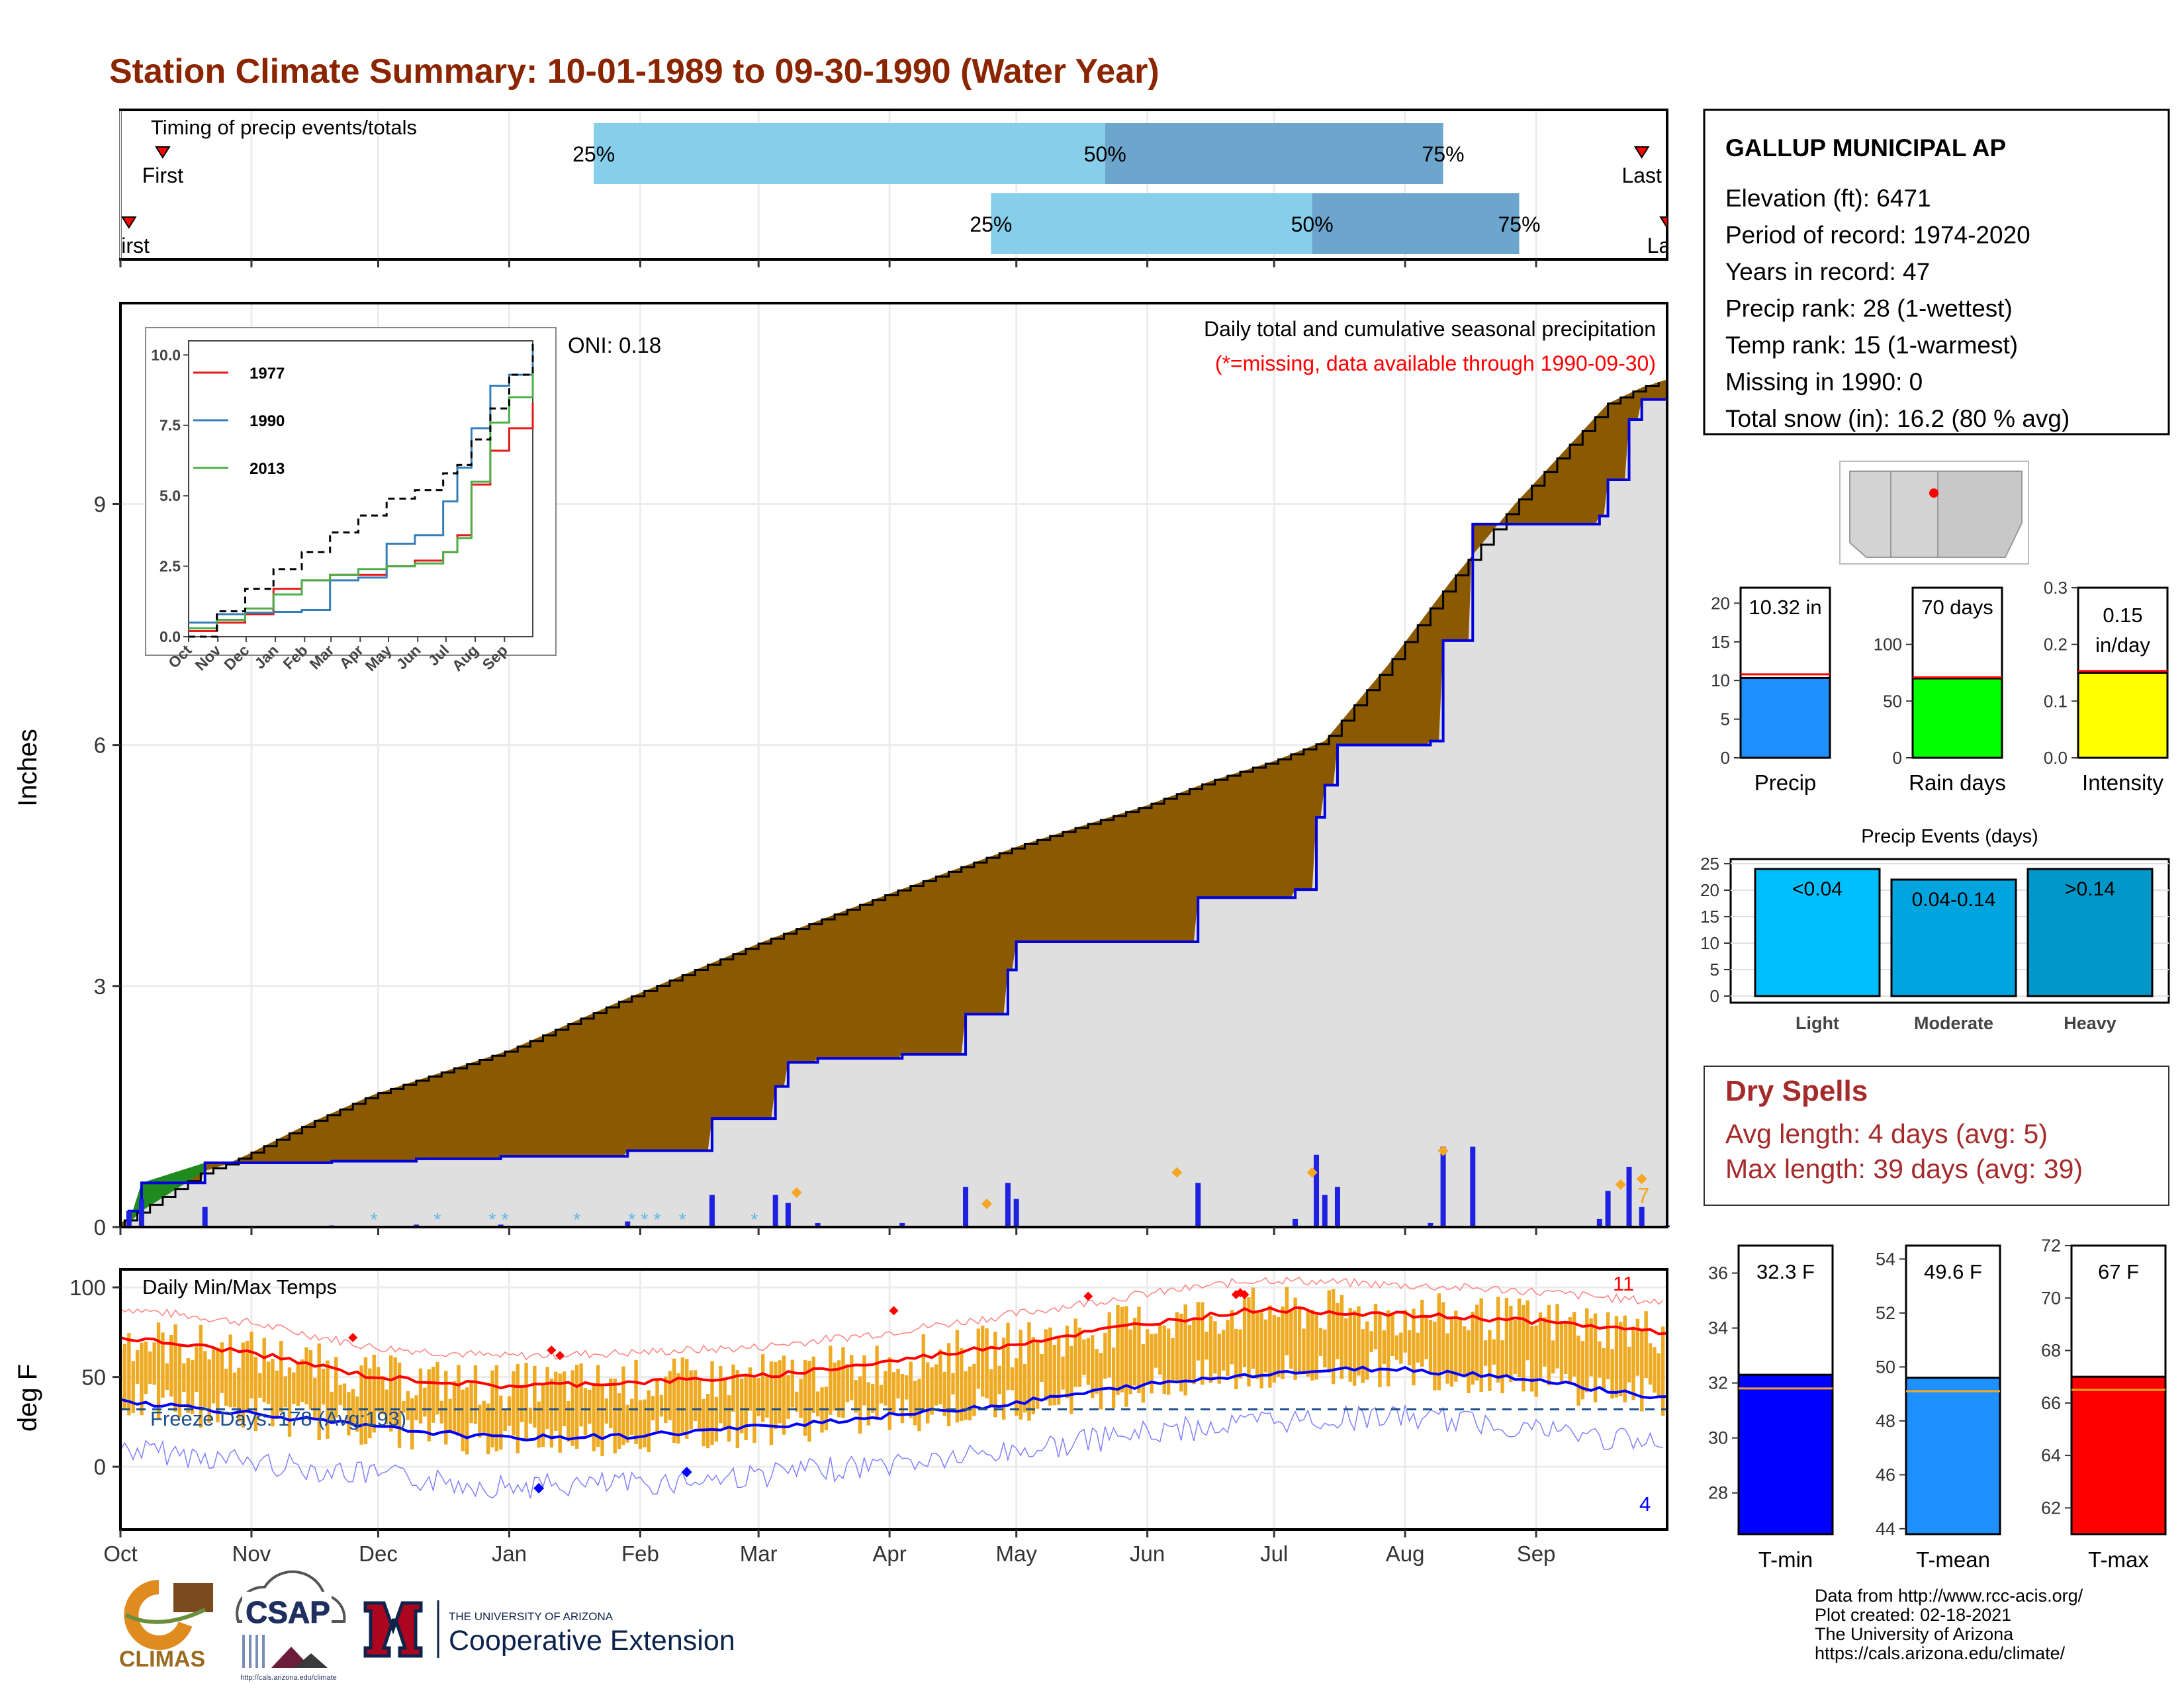  Describe the element at coordinates (2122, 783) in the screenshot. I see `summary-bar-label: Intensity` at that location.